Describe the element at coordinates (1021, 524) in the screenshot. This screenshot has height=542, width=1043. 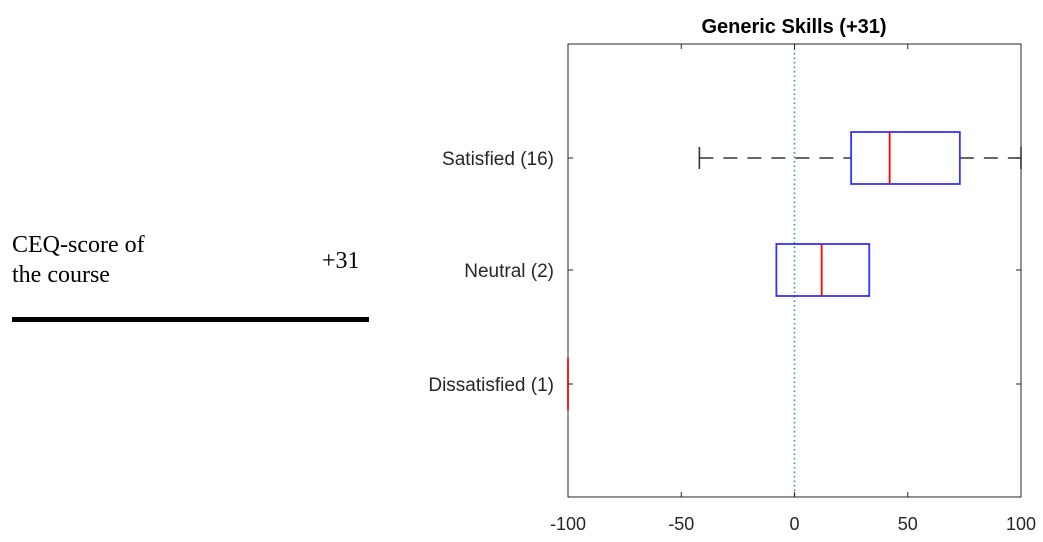
I see `x-tick-label: 100` at that location.